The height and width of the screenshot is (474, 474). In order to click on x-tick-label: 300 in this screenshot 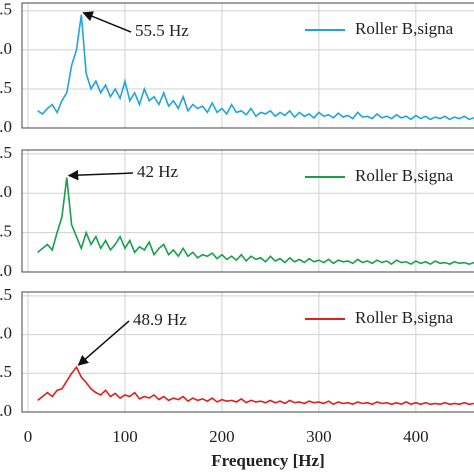, I will do `click(319, 436)`.